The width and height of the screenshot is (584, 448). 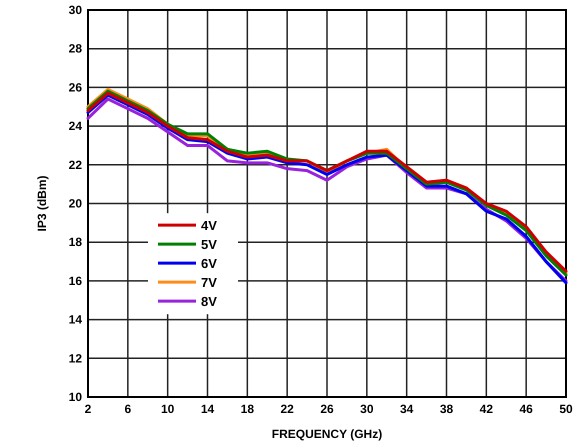 What do you see at coordinates (75, 281) in the screenshot?
I see `y-tick-label: 16` at bounding box center [75, 281].